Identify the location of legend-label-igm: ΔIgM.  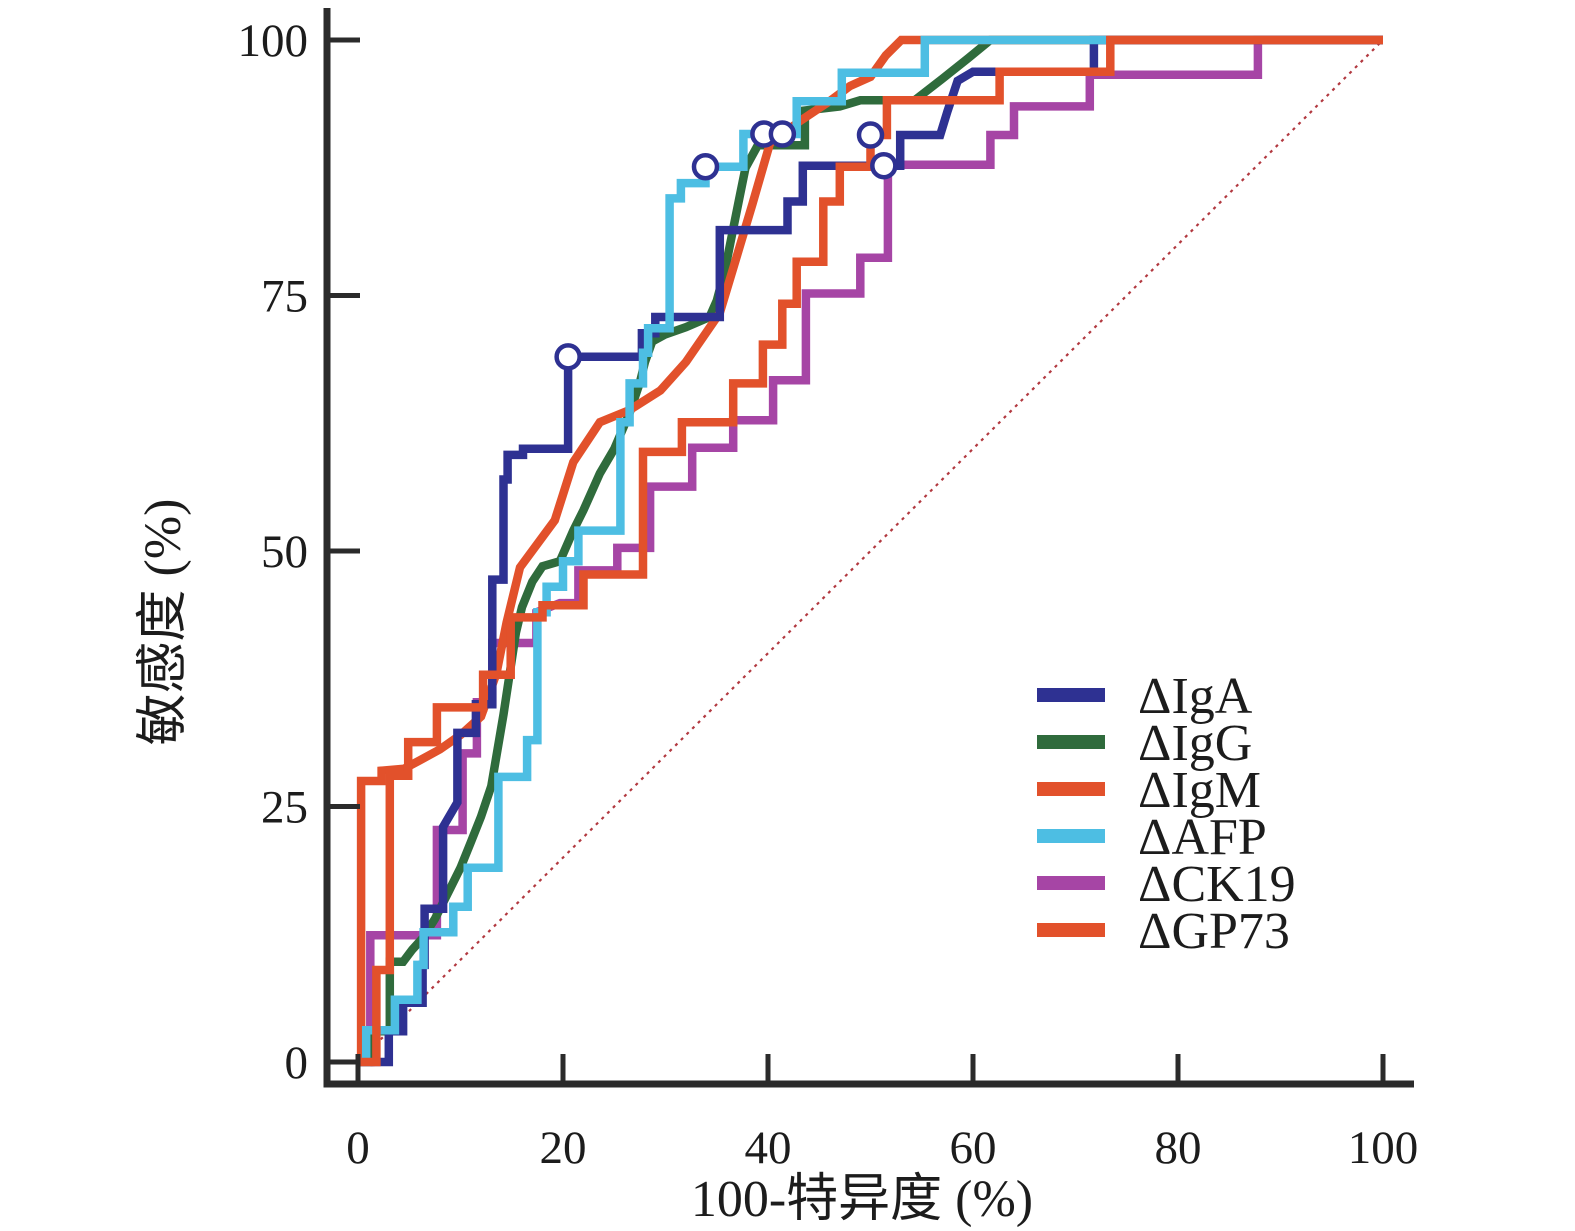
(1199, 790).